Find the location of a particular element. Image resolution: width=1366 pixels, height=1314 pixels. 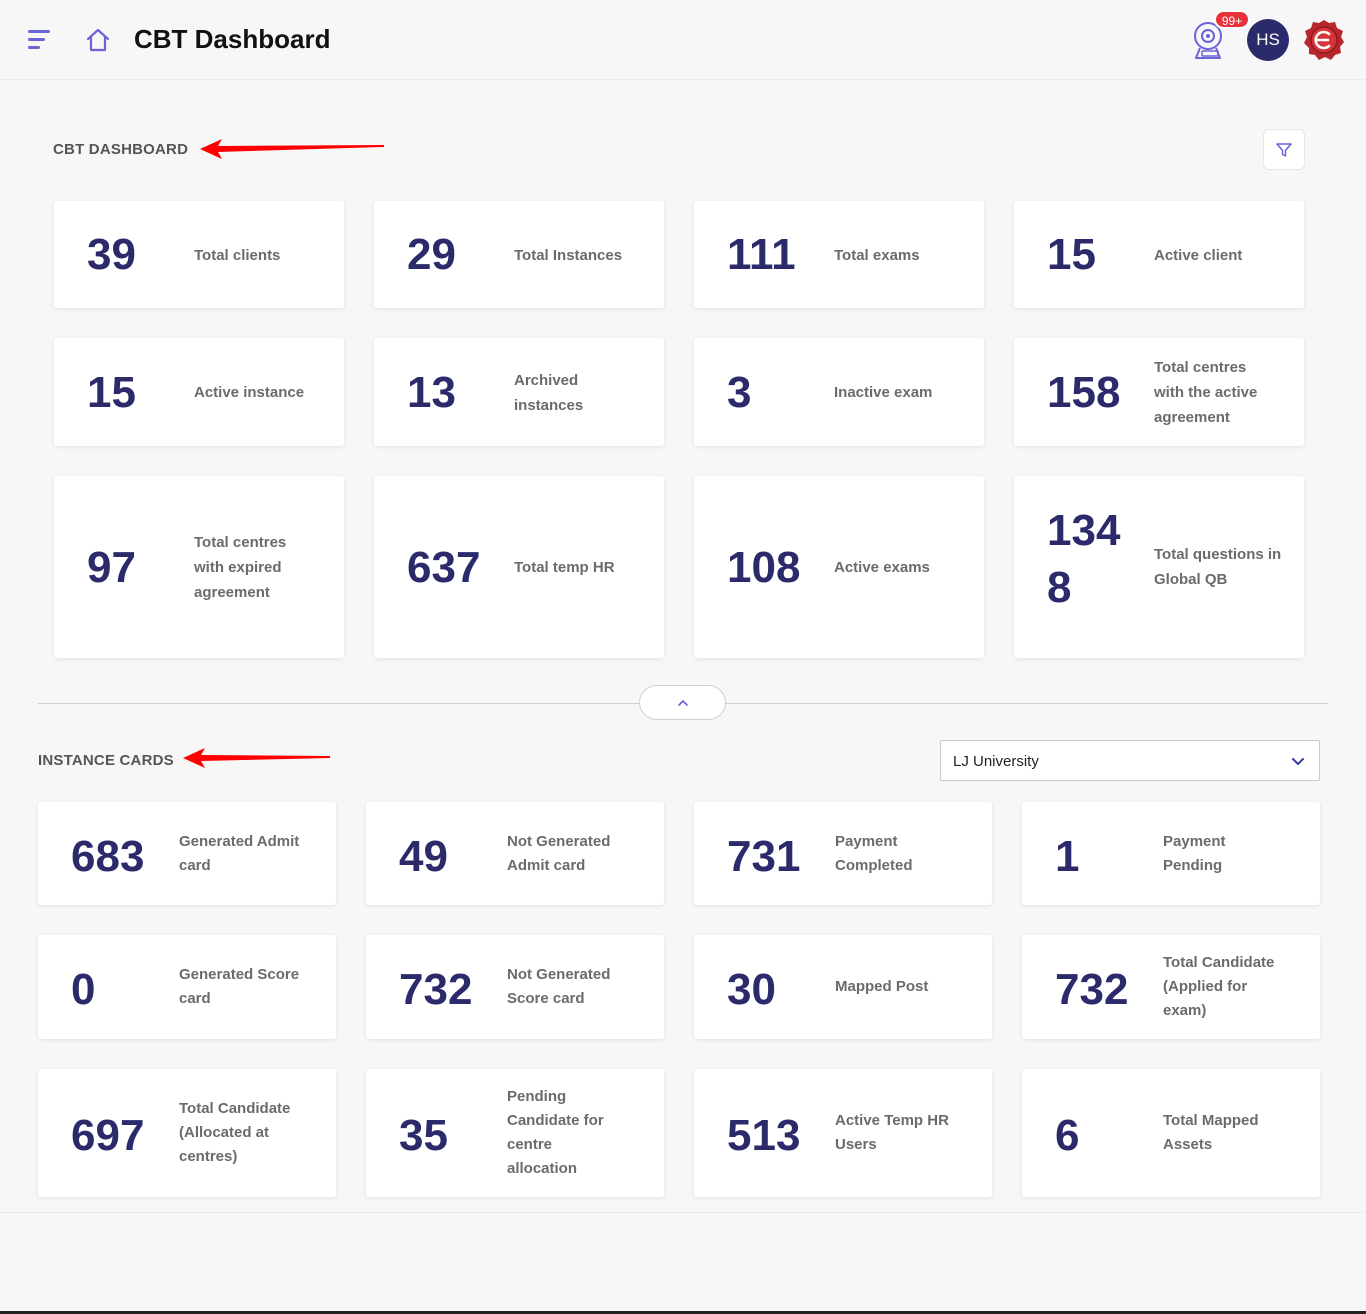

stat-label: Total Candidate (Applied for exam) is located at coordinates (1219, 986).